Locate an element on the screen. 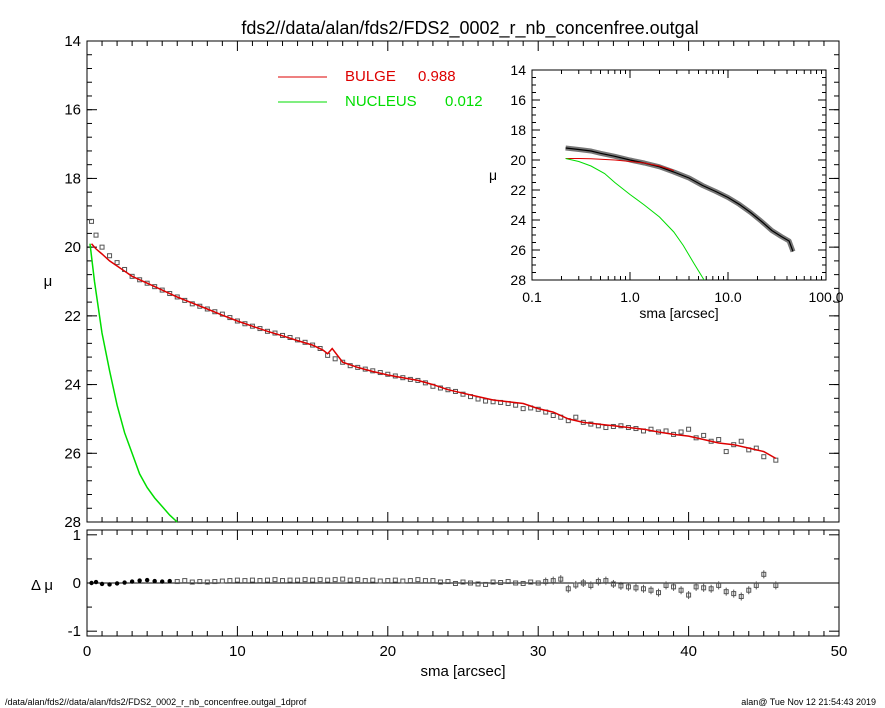 The image size is (885, 708). inset-data-curve is located at coordinates (679, 199).